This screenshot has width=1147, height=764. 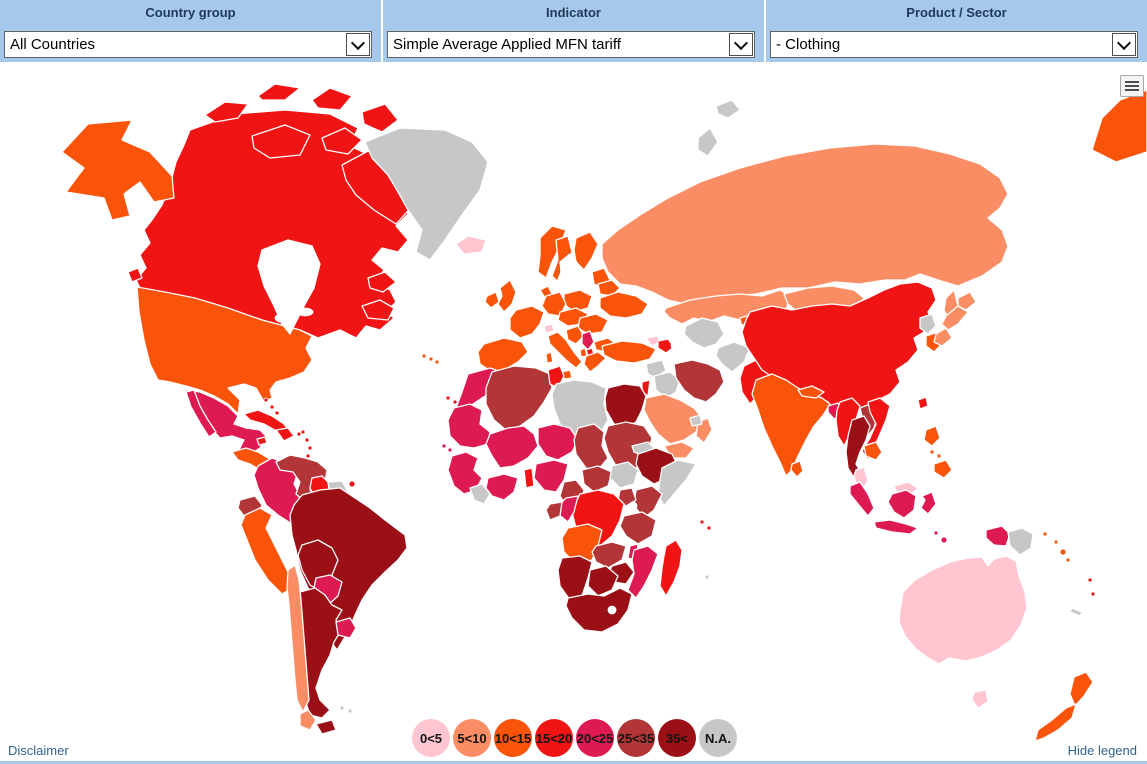 What do you see at coordinates (444, 446) in the screenshot?
I see `country-cape-verde` at bounding box center [444, 446].